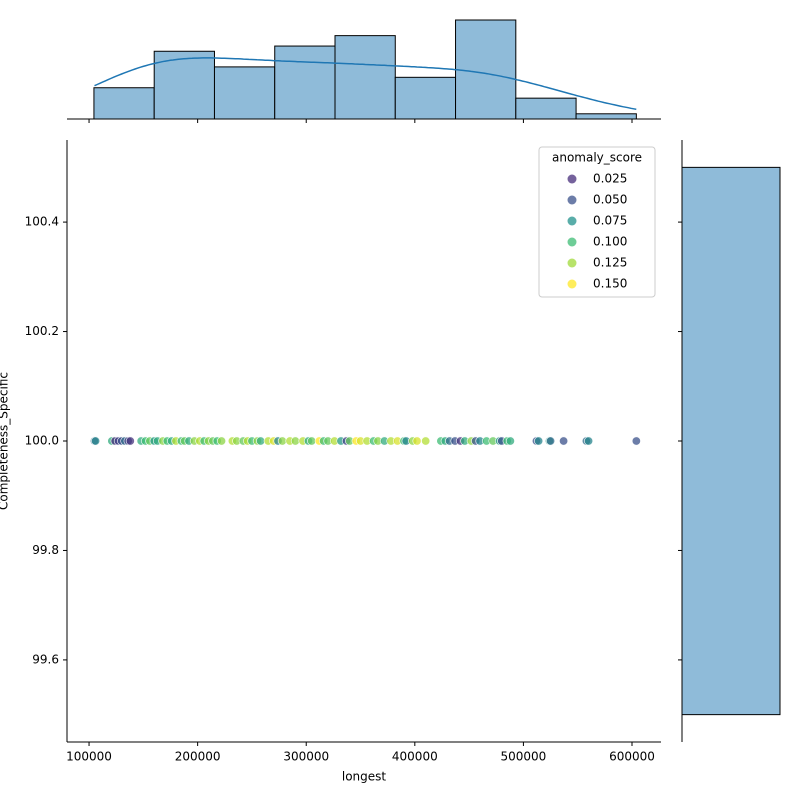 The height and width of the screenshot is (800, 800). Describe the element at coordinates (45, 550) in the screenshot. I see `y-tick-label: 99.8` at that location.